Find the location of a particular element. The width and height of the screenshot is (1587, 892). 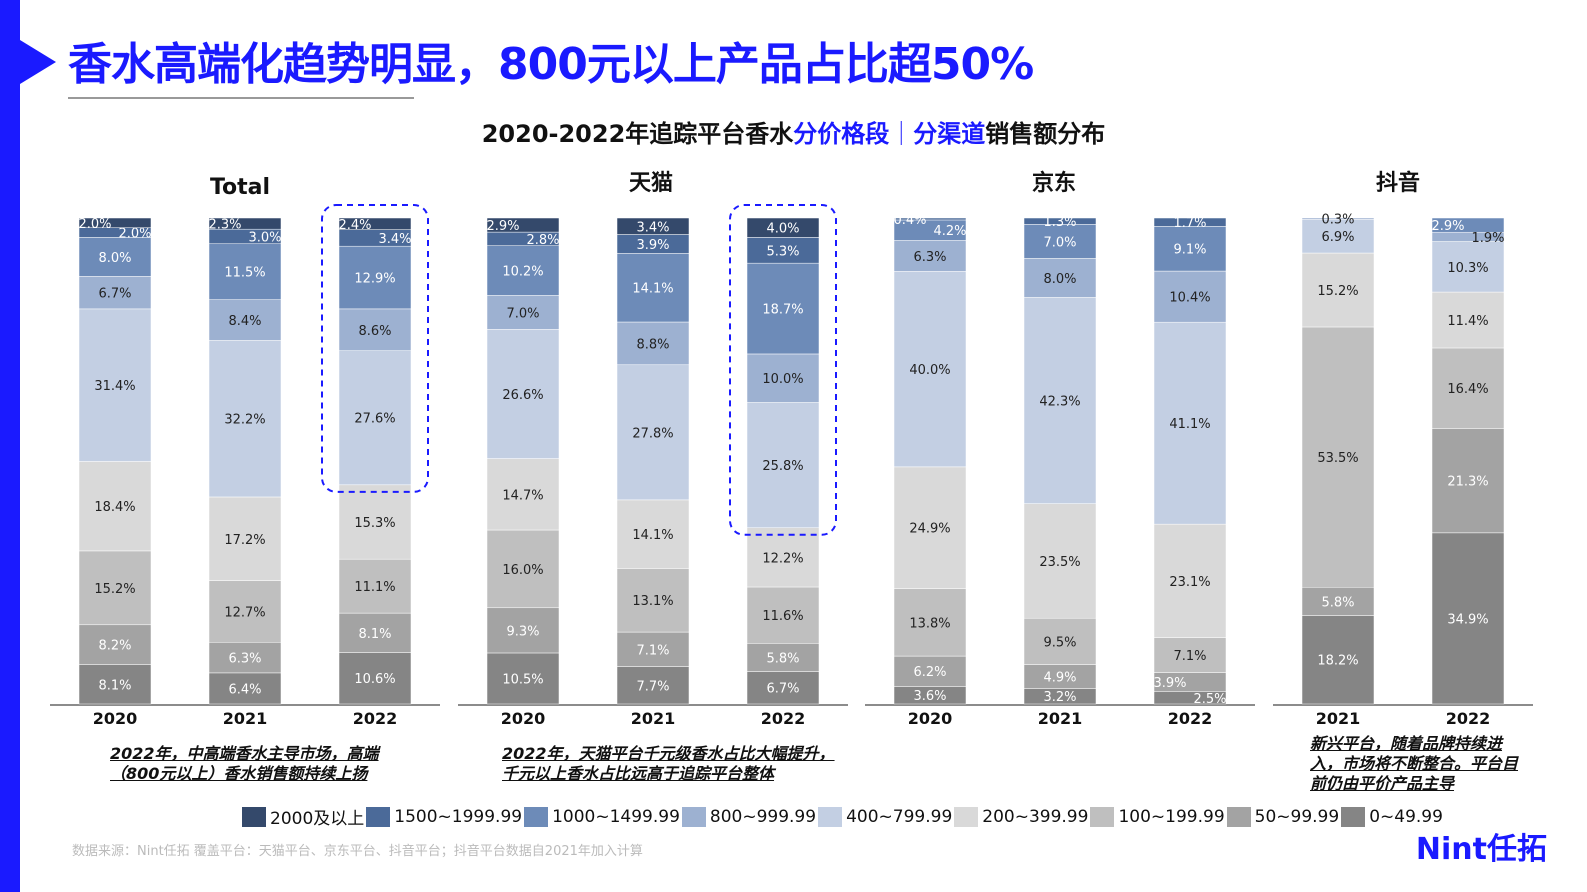

data-label: 42.3% is located at coordinates (1059, 402).